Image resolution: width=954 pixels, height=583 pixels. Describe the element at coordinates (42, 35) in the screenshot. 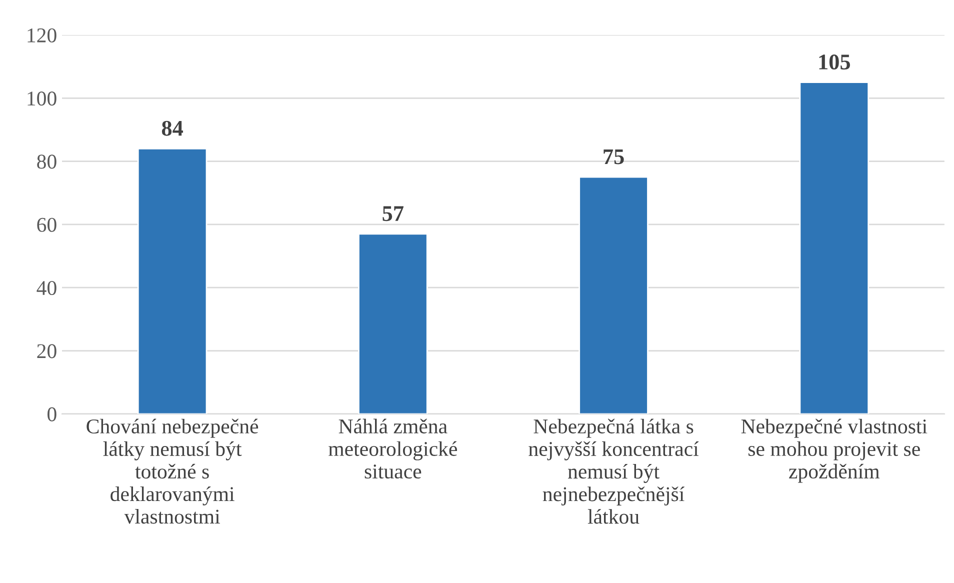

I see `y-tick-label: 120` at that location.